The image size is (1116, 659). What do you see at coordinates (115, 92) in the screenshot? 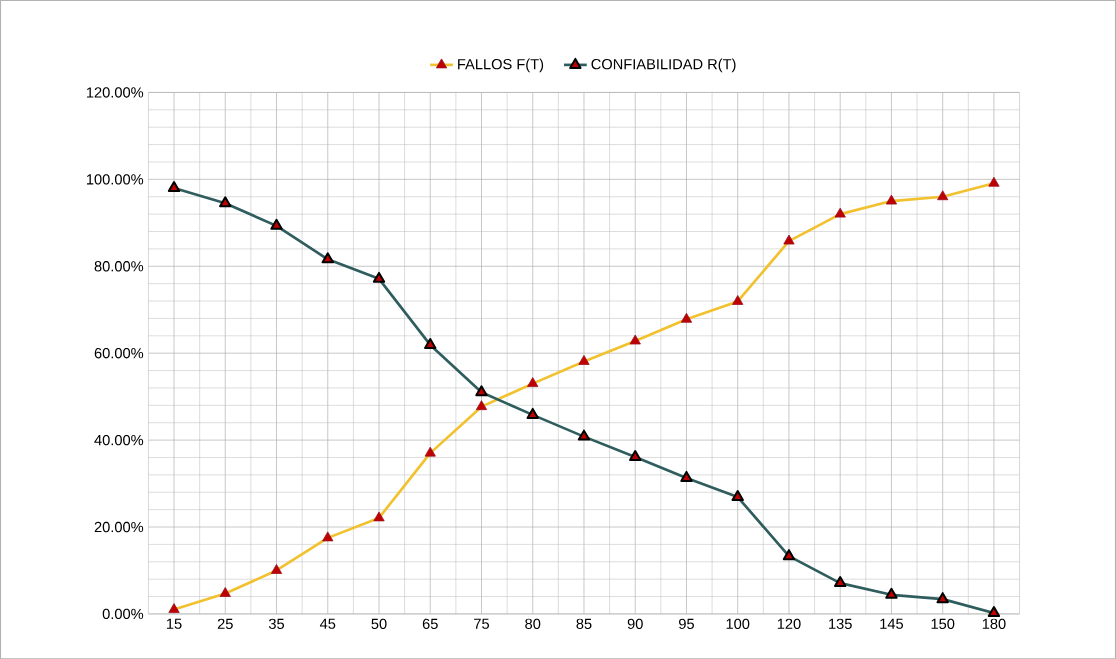
I see `y-tick-label: 120.00%` at bounding box center [115, 92].